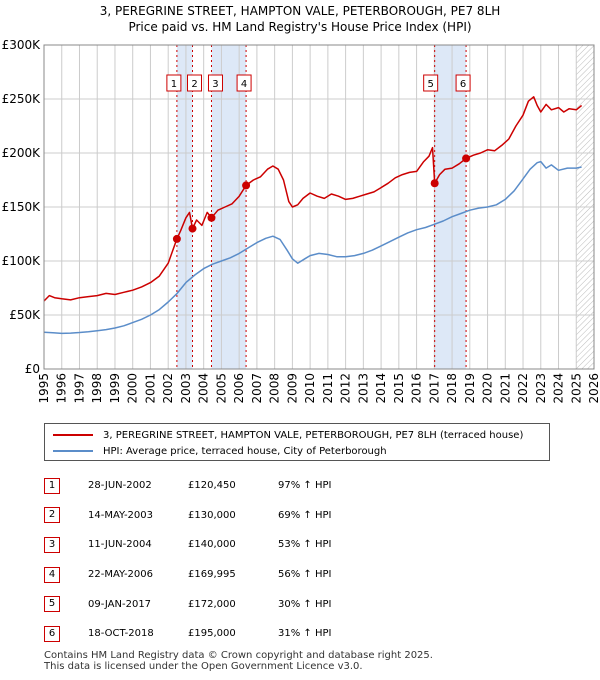  What do you see at coordinates (212, 575) in the screenshot?
I see `sale-price: £169,995` at bounding box center [212, 575].